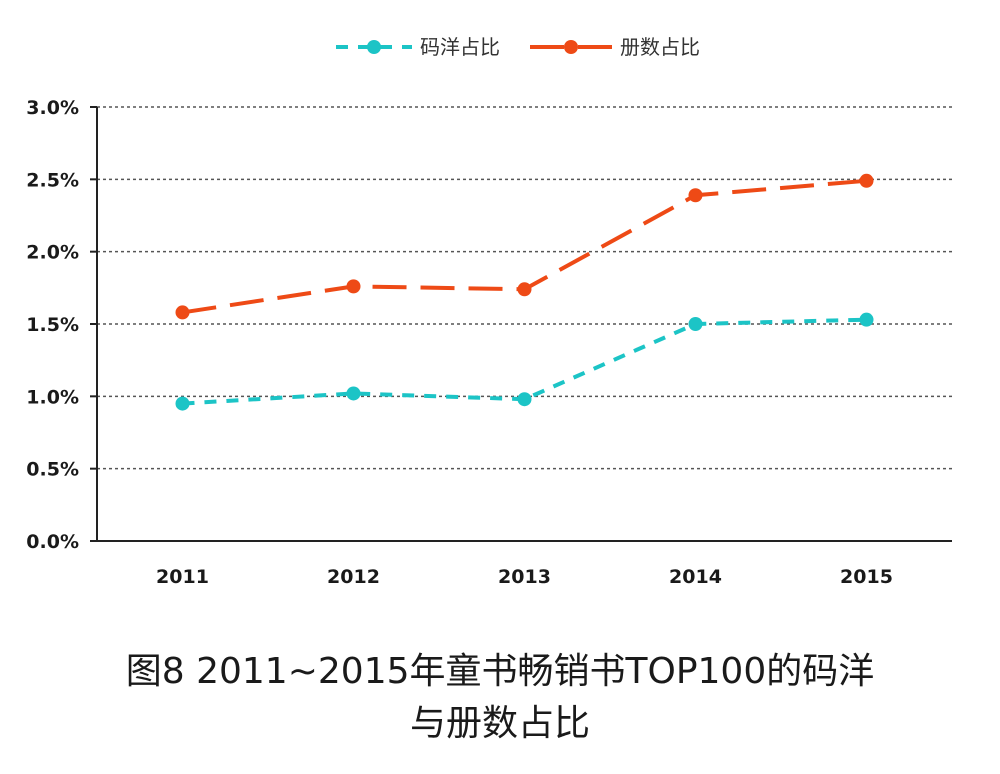 The height and width of the screenshot is (774, 1000). I want to click on legend-label: 码洋占比, so click(460, 47).